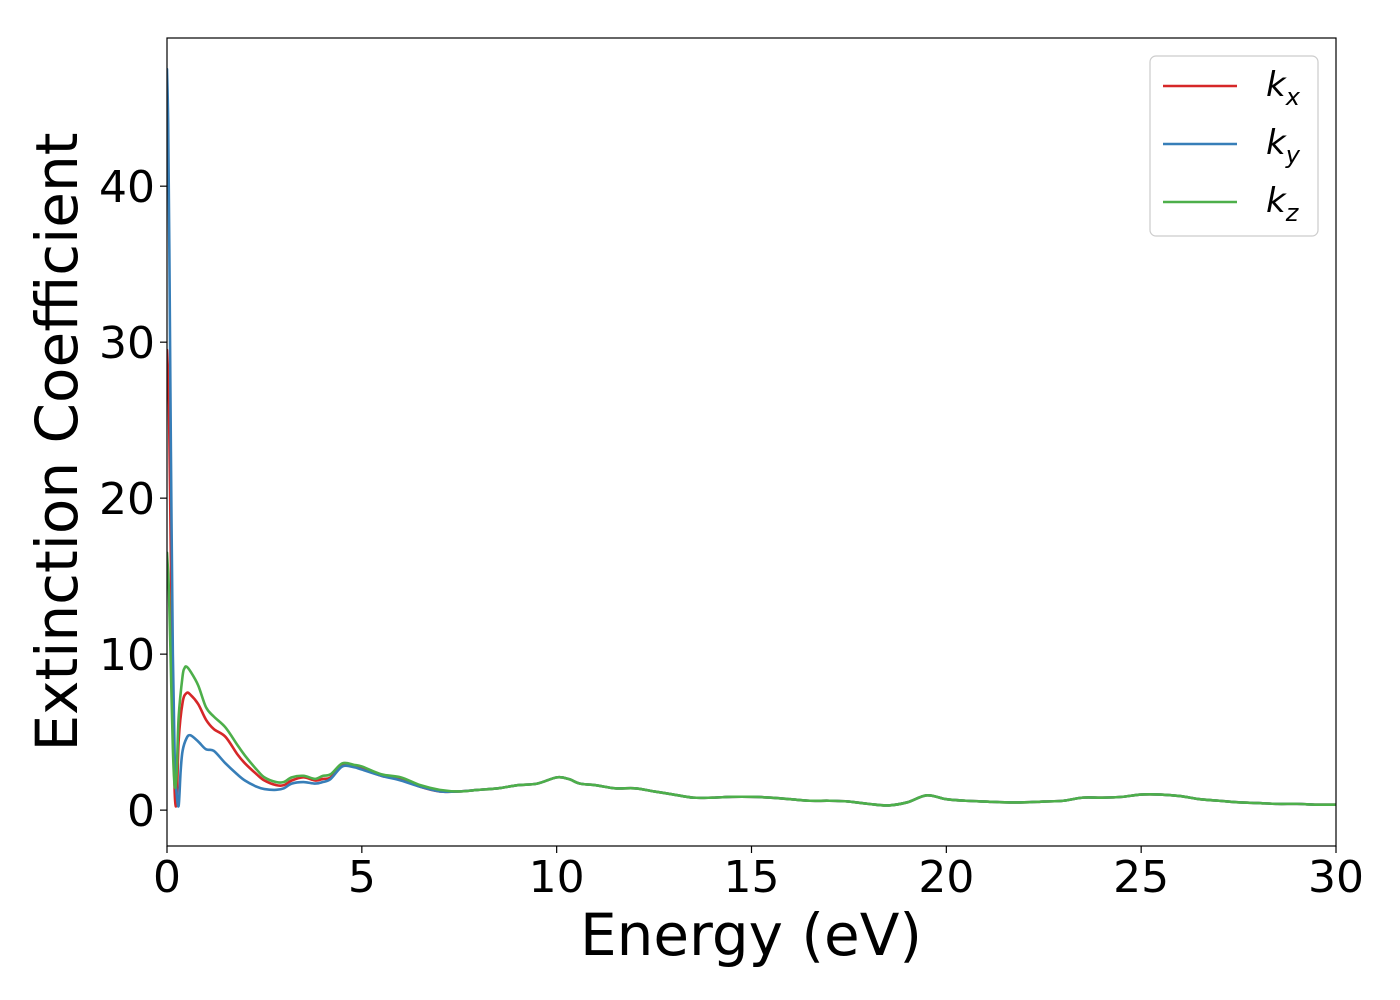  I want to click on legend-label-ky: ky, so click(1283, 146).